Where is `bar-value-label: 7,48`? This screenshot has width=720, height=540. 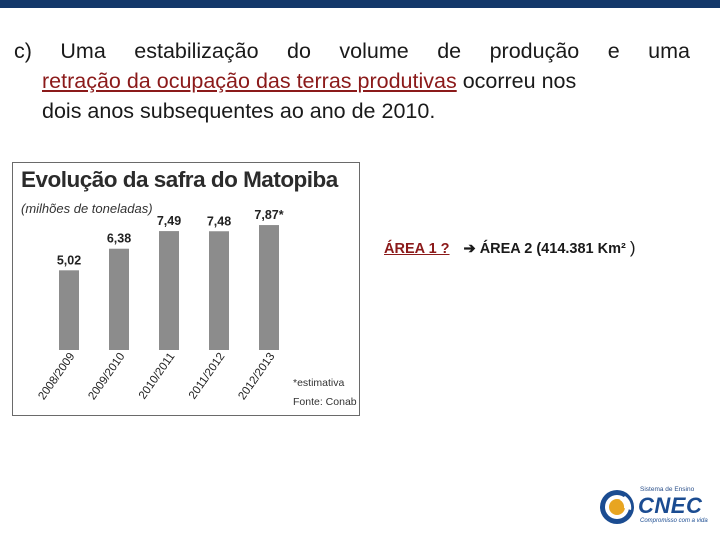
bar-value-label: 7,48 is located at coordinates (219, 221).